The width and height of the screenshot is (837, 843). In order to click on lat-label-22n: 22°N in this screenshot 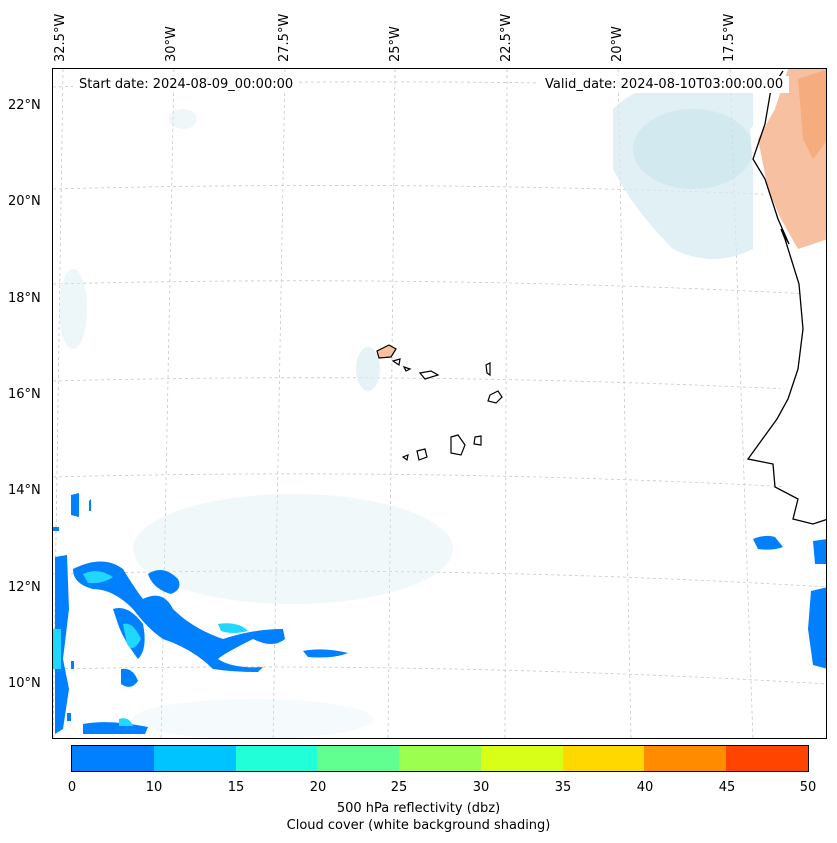, I will do `click(24, 105)`.